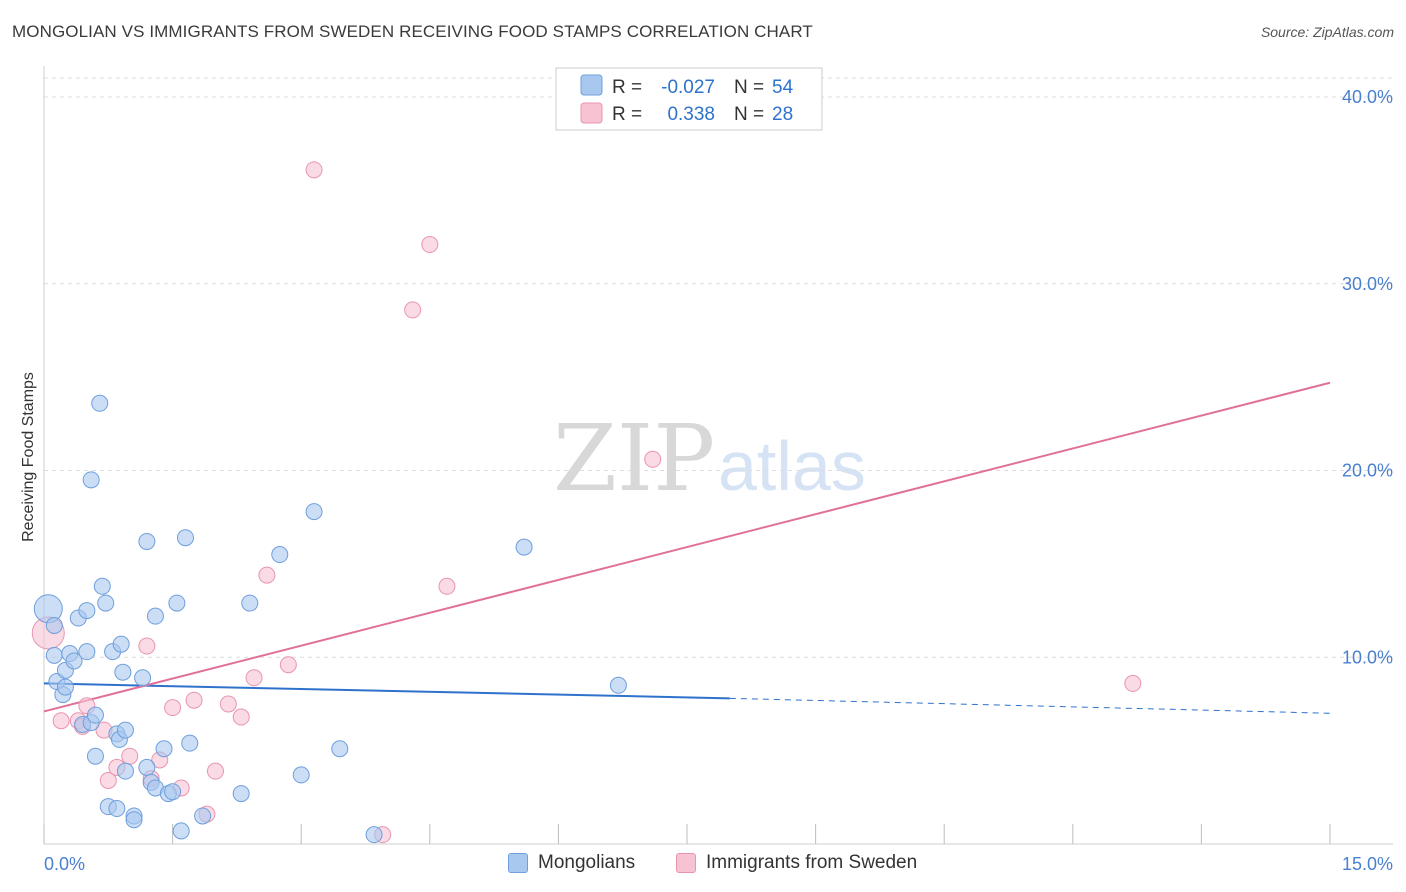  Describe the element at coordinates (627, 87) in the screenshot. I see `legend-r-label-1: R =` at that location.